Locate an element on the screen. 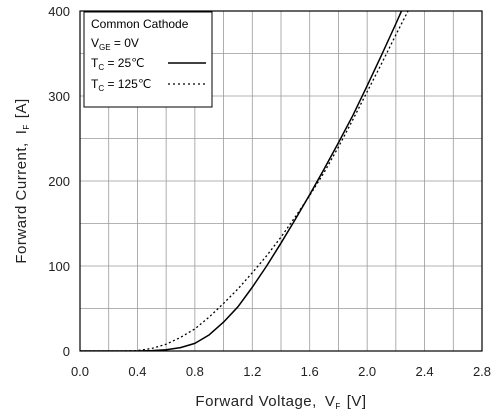  x-tick-label: 2.0 is located at coordinates (367, 371).